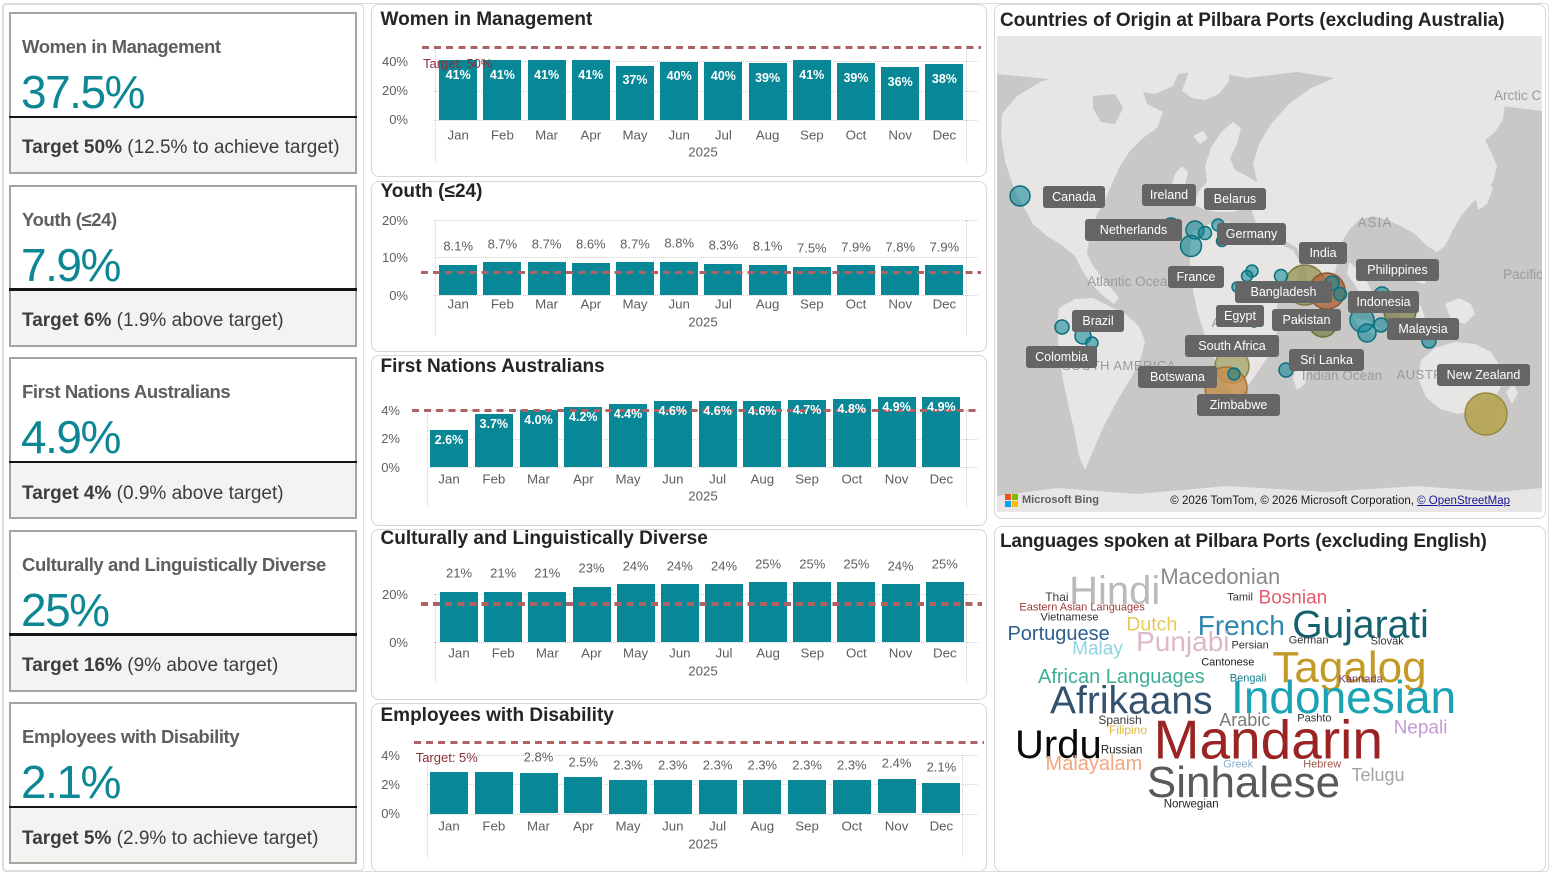 This screenshot has height=875, width=1552. Describe the element at coordinates (1342, 375) in the screenshot. I see `svg-text: Indian Ocean` at that location.